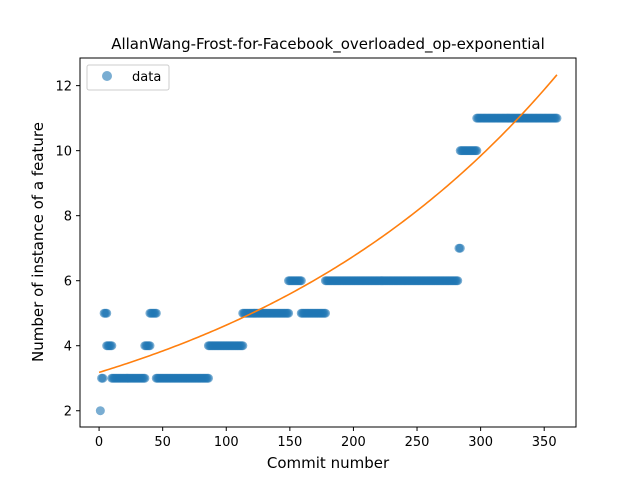 This screenshot has width=640, height=480. I want to click on y-axis: 2 4 6 8 10 12, so click(67, 250).